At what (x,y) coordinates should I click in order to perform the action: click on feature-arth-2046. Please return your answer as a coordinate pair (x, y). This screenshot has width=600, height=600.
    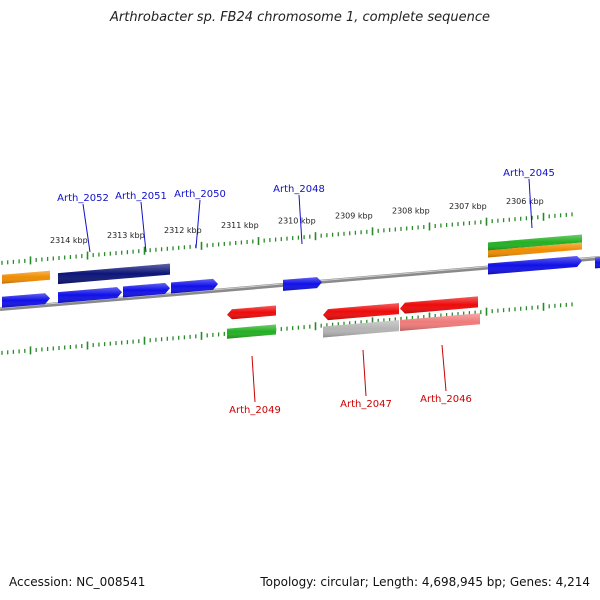
    Looking at the image, I should click on (439, 305).